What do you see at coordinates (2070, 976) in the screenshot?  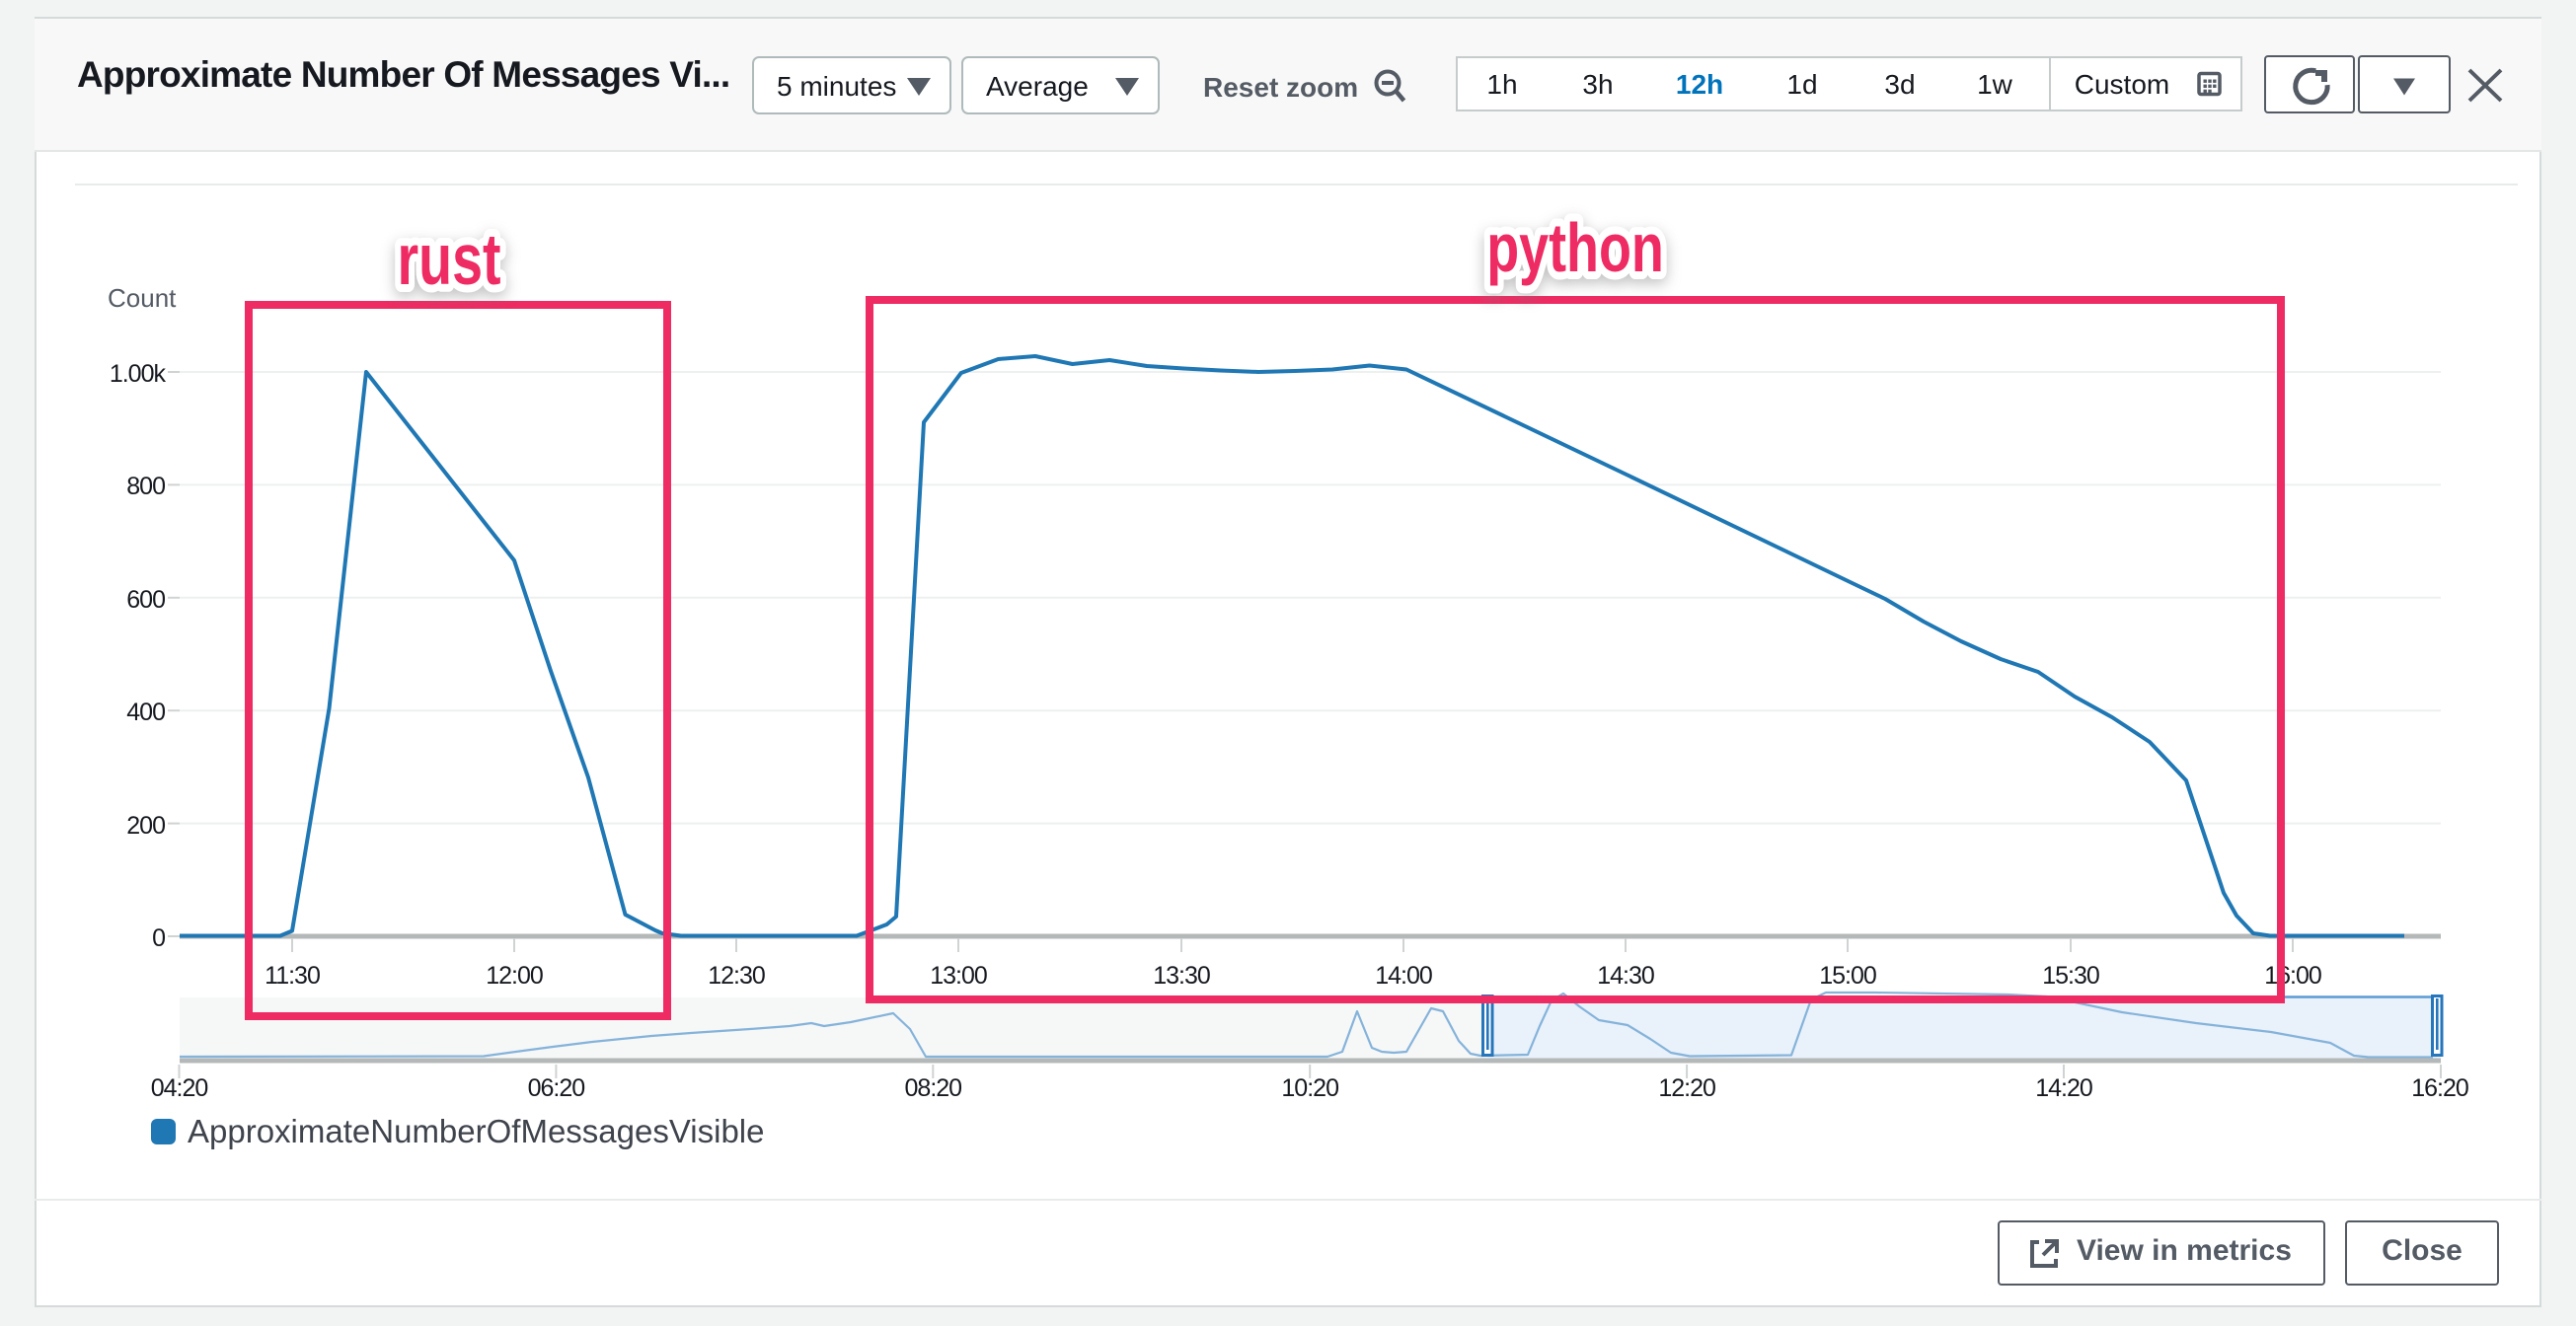 I see `svg-text: 15:30` at bounding box center [2070, 976].